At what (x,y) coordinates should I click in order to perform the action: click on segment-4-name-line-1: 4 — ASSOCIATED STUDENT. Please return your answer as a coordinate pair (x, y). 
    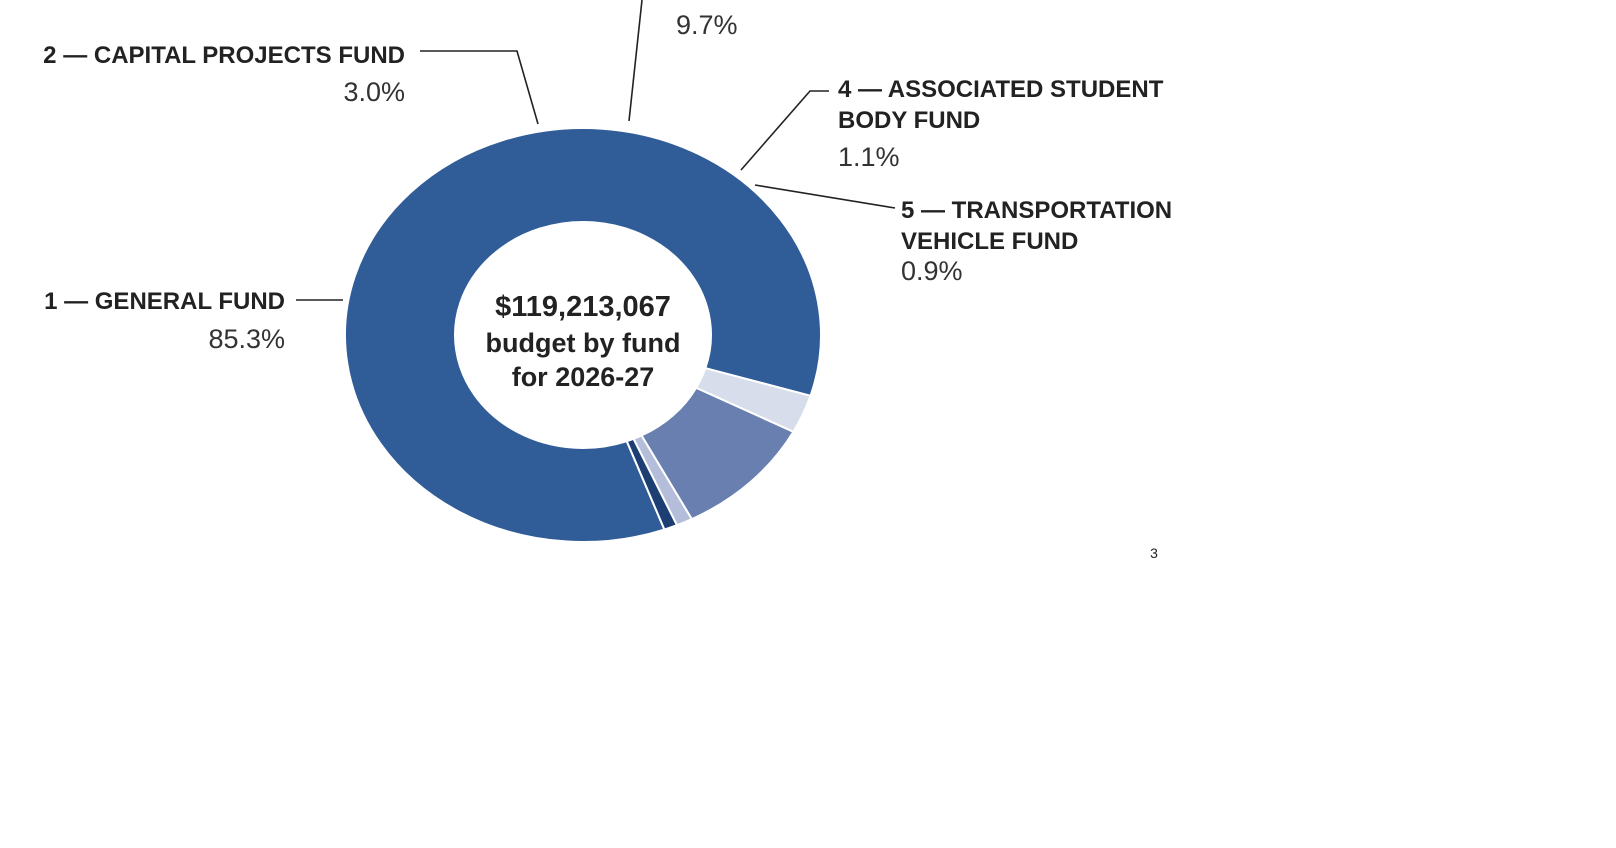
    Looking at the image, I should click on (1001, 89).